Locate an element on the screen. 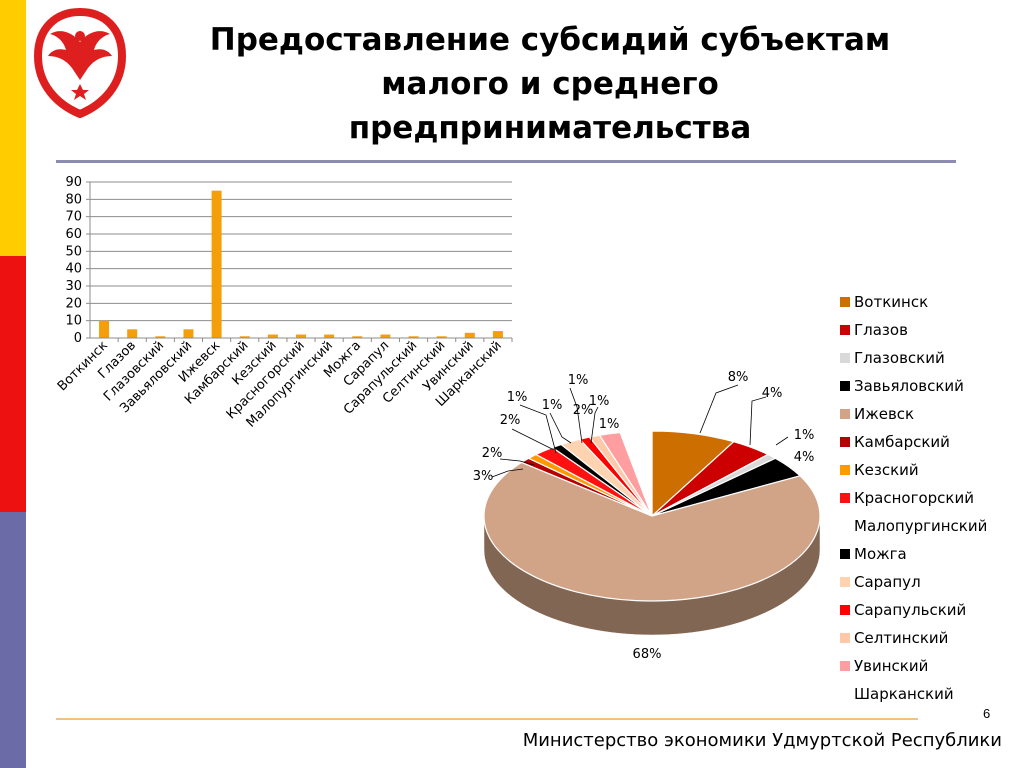 The width and height of the screenshot is (1024, 768). legend-label: Воткинск is located at coordinates (891, 302).